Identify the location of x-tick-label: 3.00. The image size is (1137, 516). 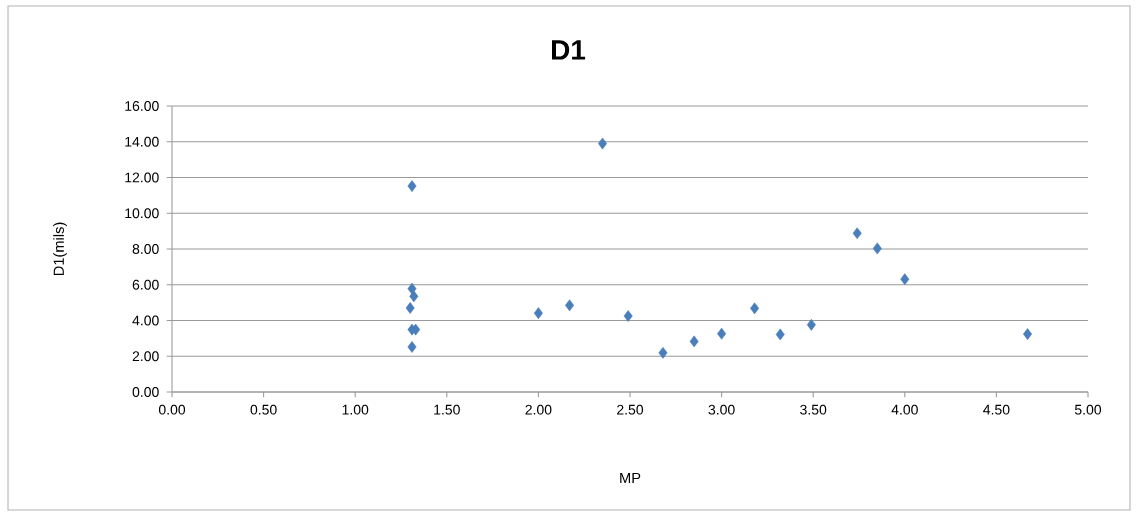
(721, 409).